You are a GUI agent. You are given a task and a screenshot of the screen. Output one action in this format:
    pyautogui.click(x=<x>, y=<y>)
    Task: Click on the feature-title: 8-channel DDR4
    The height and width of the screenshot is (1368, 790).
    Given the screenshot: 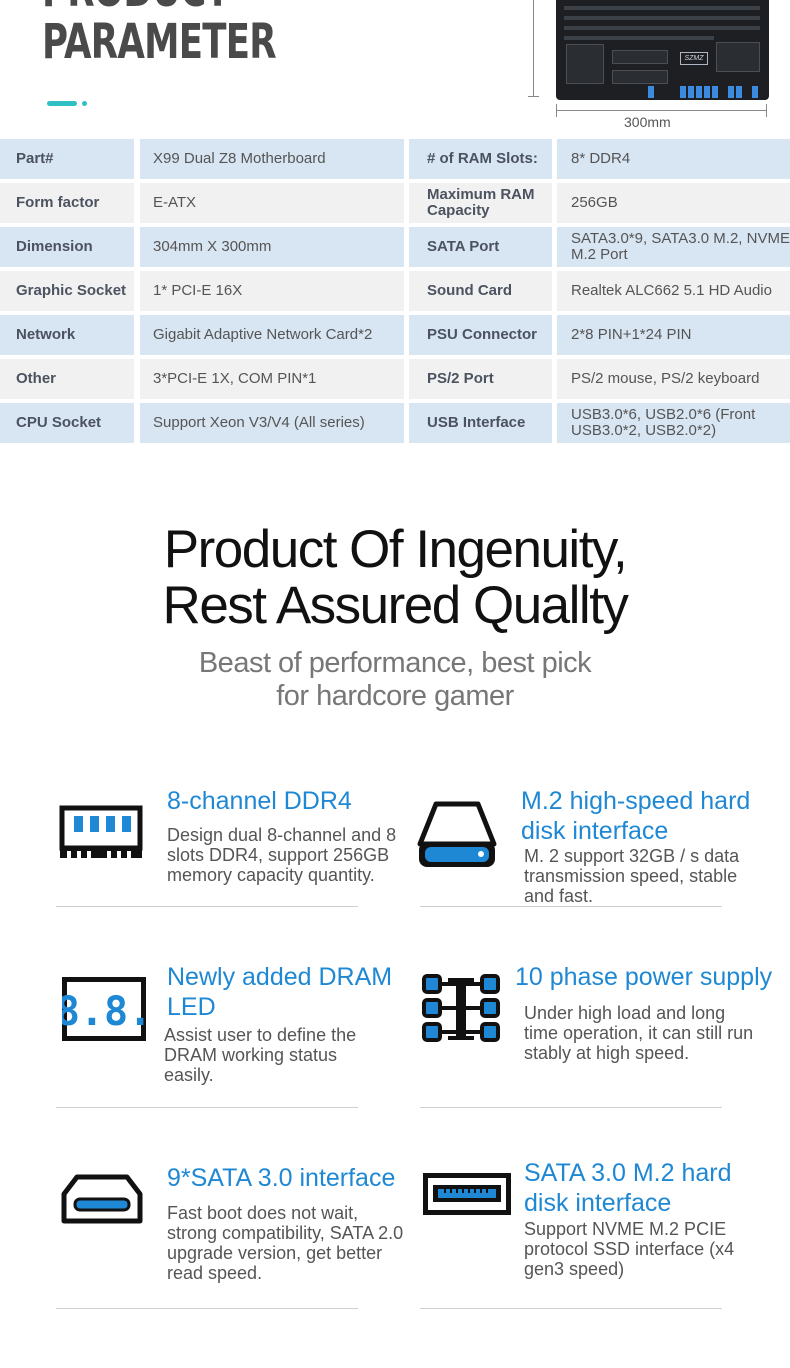 What is the action you would take?
    pyautogui.click(x=259, y=801)
    